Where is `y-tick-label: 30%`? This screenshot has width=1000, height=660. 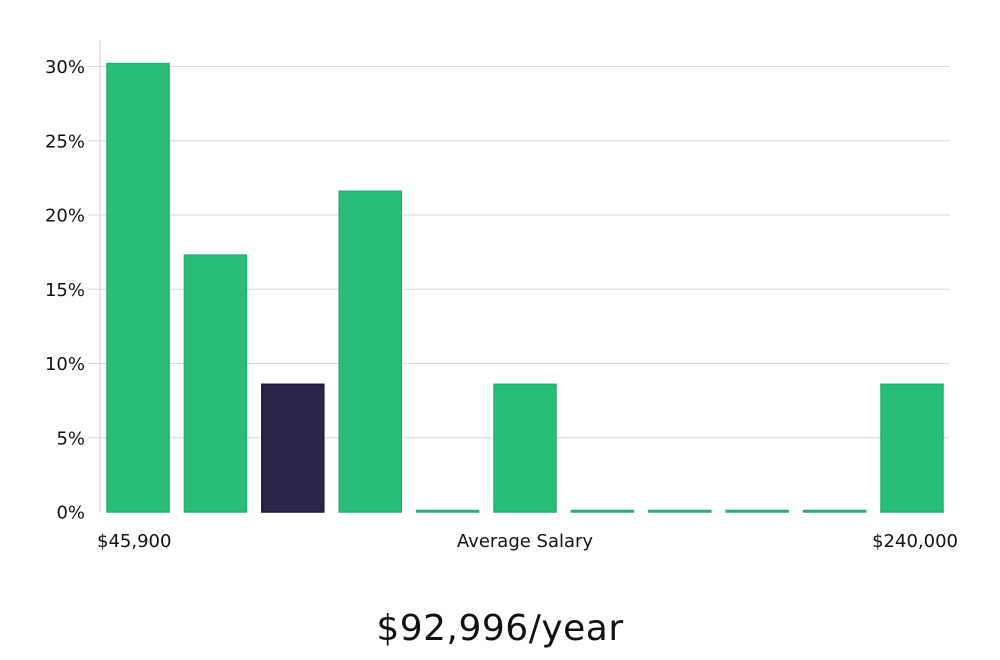
y-tick-label: 30% is located at coordinates (65, 67).